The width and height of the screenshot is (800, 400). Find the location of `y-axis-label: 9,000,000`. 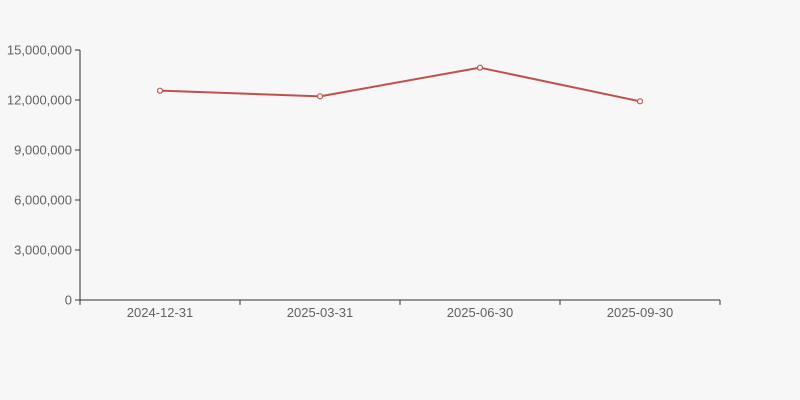

y-axis-label: 9,000,000 is located at coordinates (43, 150).